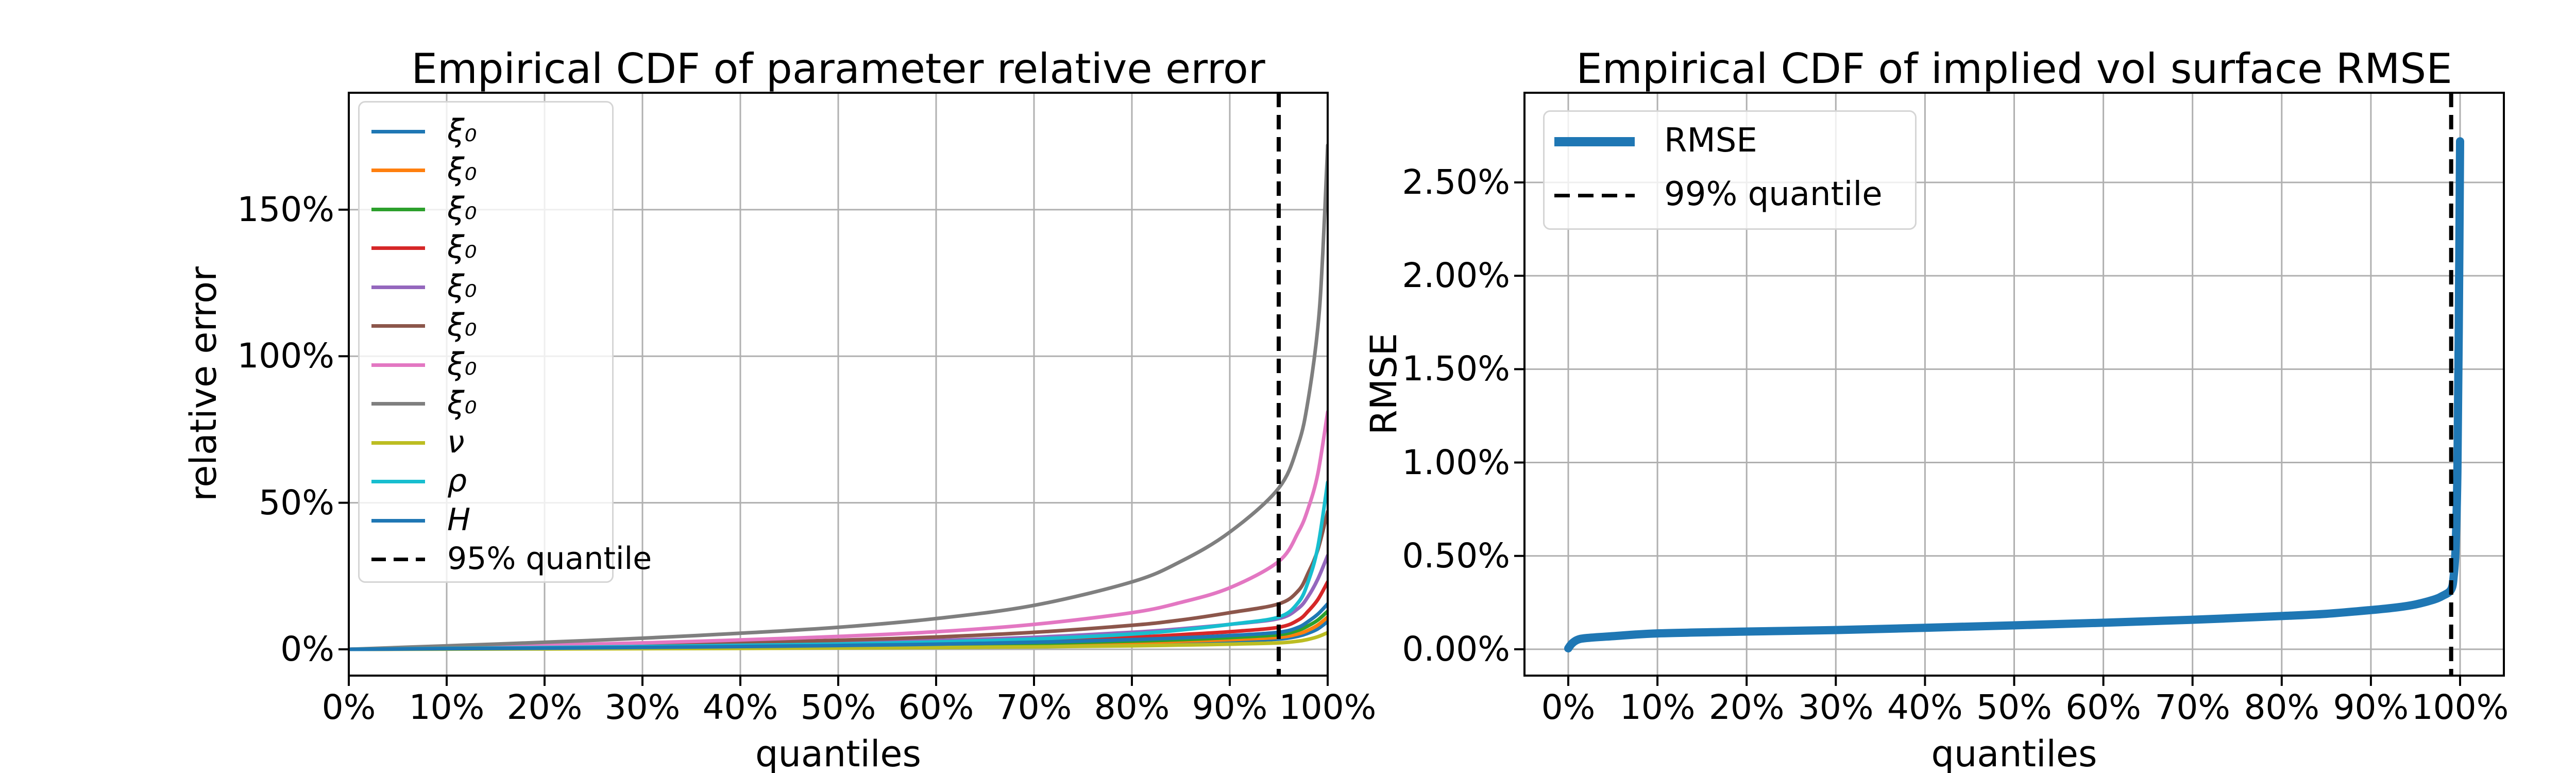  Describe the element at coordinates (2014, 753) in the screenshot. I see `right-x-axis-label: quantiles` at that location.